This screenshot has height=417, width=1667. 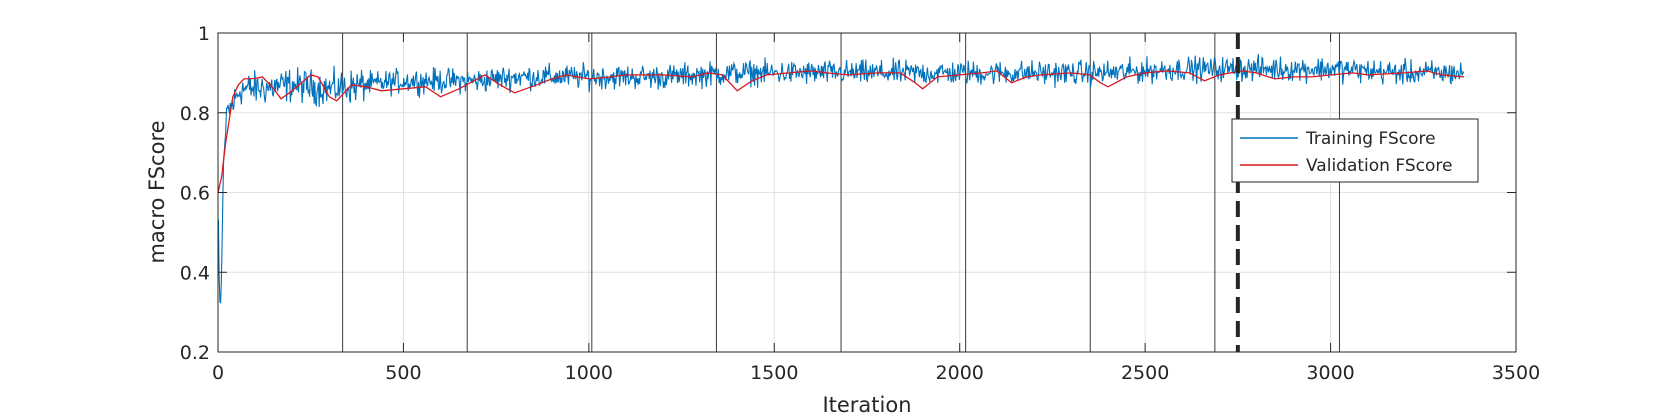 What do you see at coordinates (1516, 373) in the screenshot?
I see `x-tick-label: 3500` at bounding box center [1516, 373].